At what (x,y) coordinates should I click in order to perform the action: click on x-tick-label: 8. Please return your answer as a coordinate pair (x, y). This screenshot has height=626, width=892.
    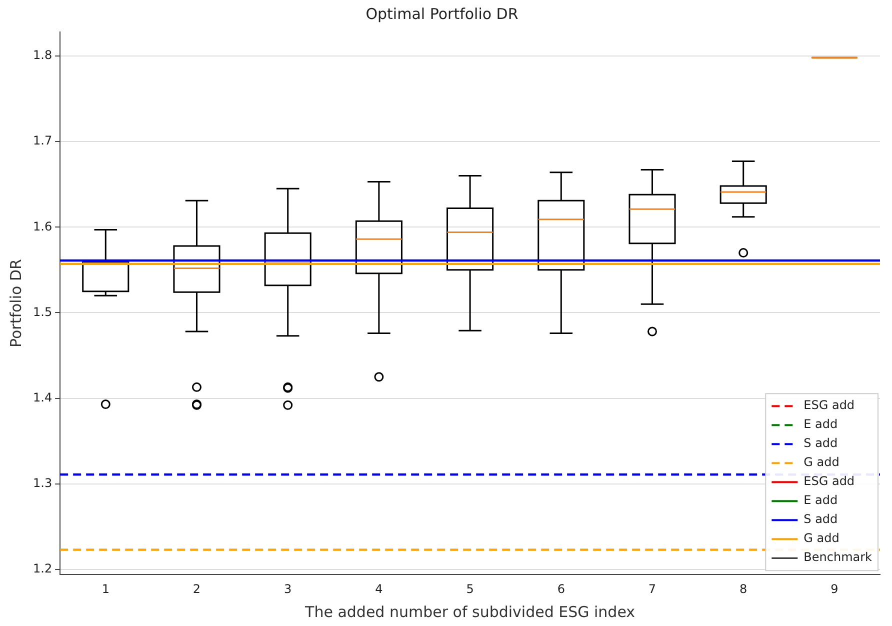
    Looking at the image, I should click on (744, 589).